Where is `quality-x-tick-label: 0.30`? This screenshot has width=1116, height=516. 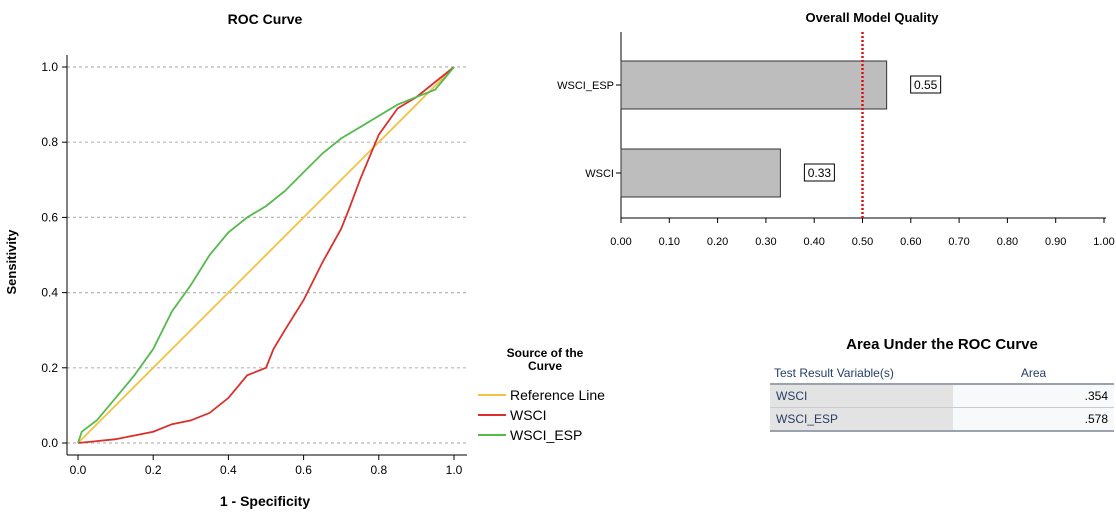 quality-x-tick-label: 0.30 is located at coordinates (765, 242).